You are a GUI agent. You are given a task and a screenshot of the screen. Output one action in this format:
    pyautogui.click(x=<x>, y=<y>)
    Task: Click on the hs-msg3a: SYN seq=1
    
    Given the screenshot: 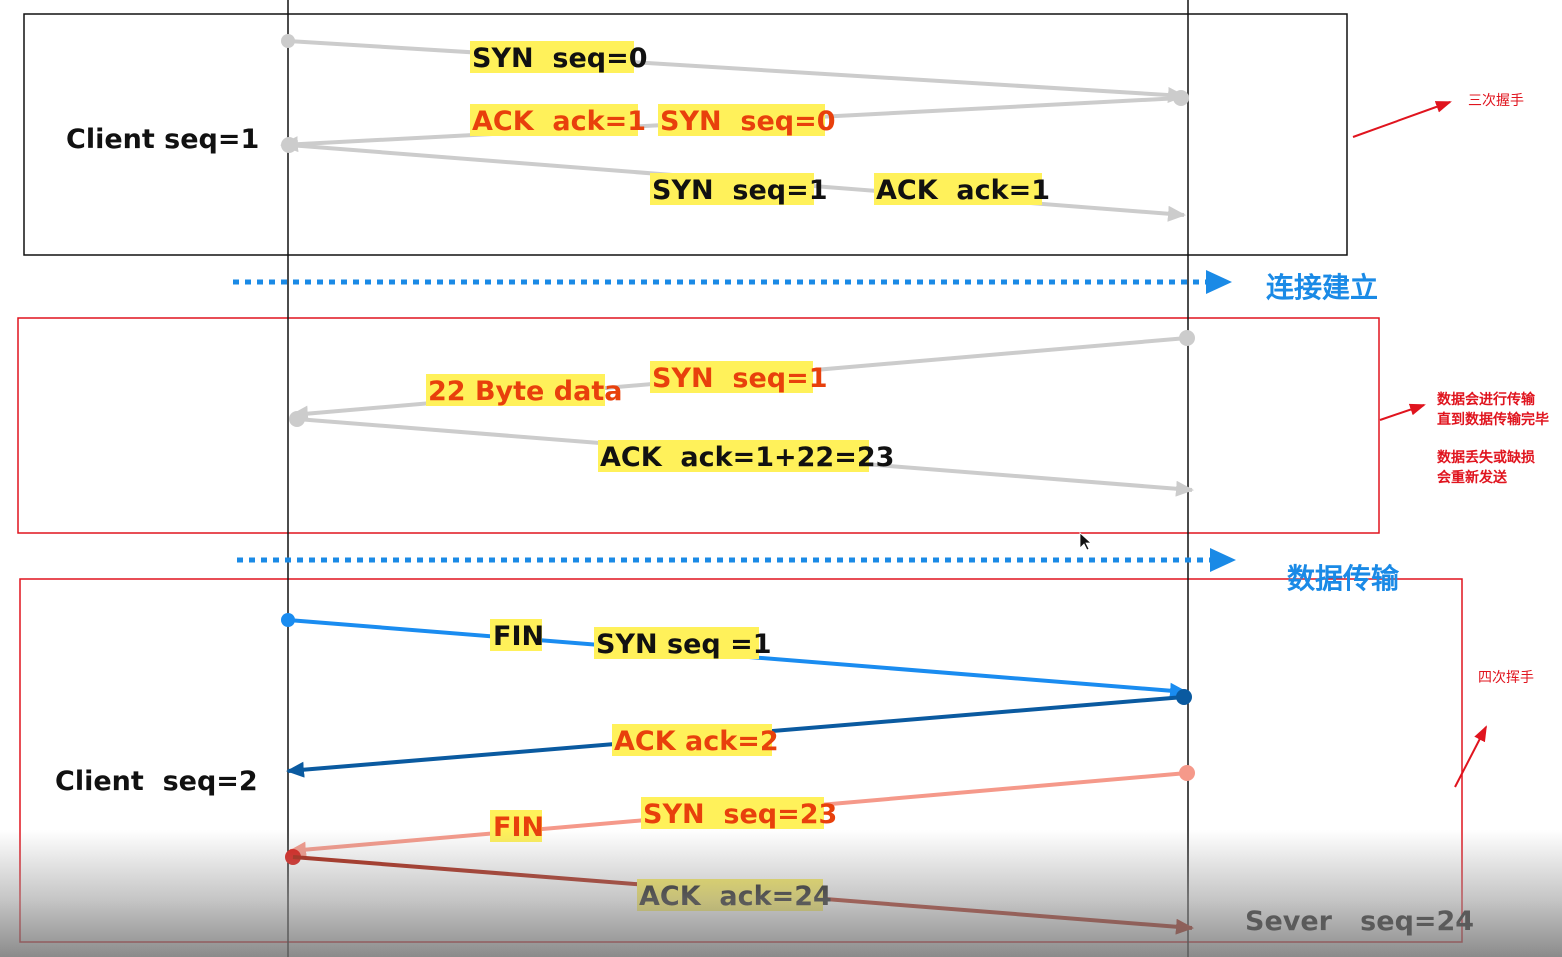 What is the action you would take?
    pyautogui.click(x=740, y=190)
    